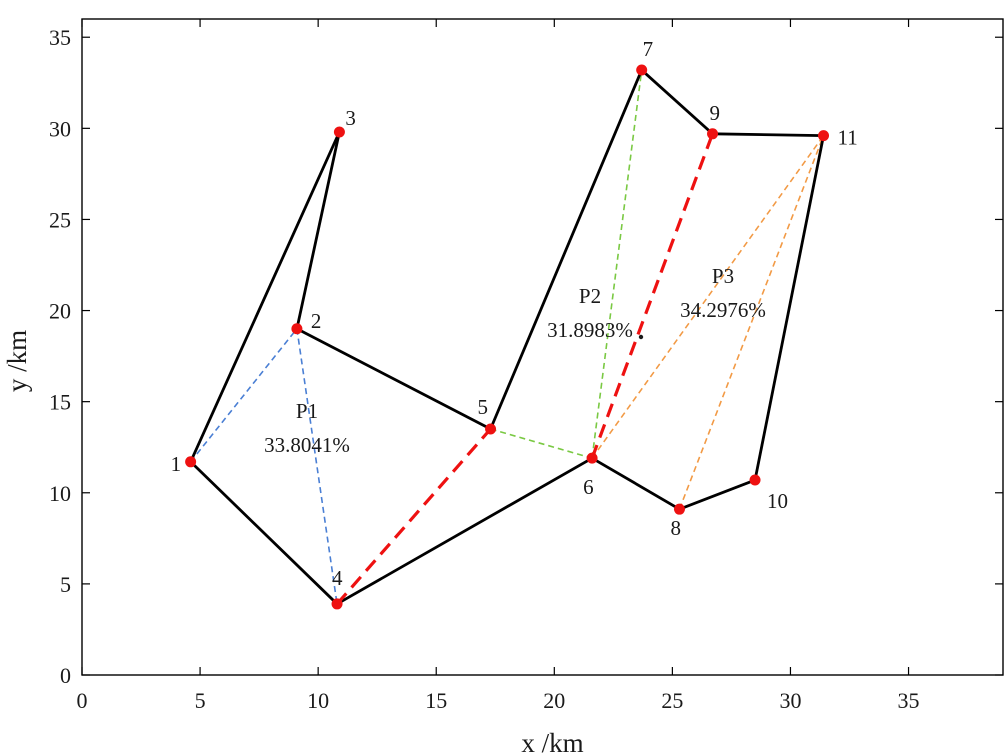 The width and height of the screenshot is (1006, 756). I want to click on region-percent-p2: 31.8983%, so click(590, 330).